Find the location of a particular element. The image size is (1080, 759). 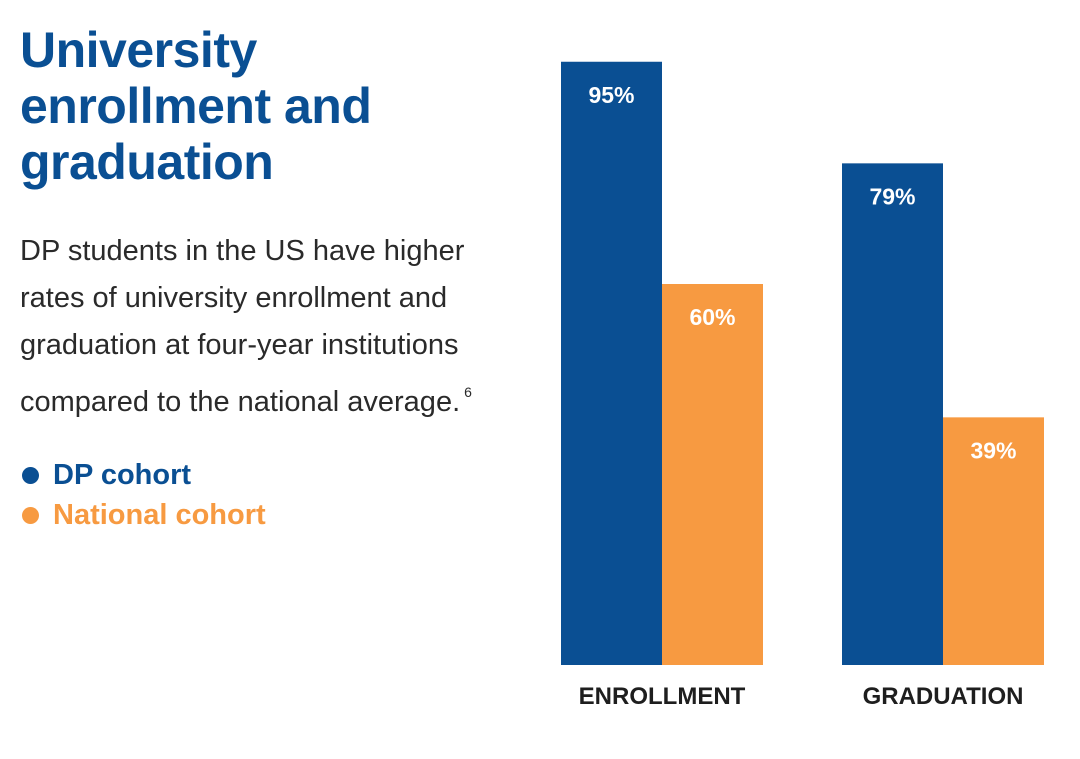

category-labels-group: ENROLLMENT GRADUATION is located at coordinates (801, 696).